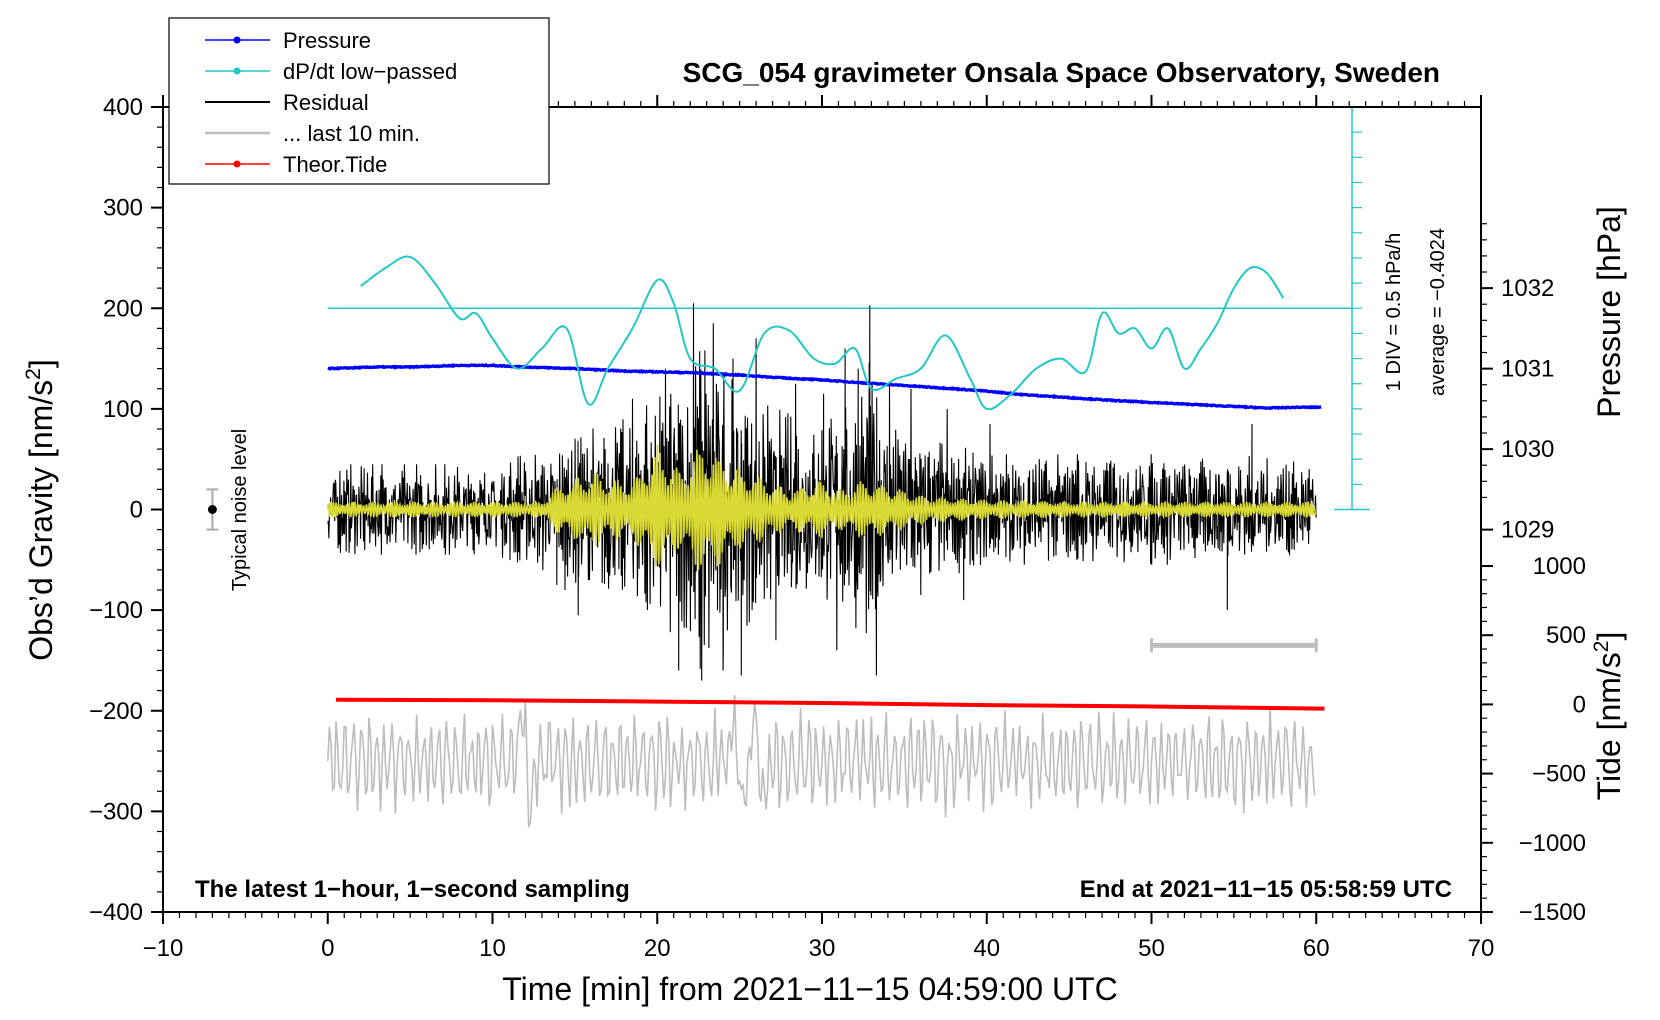  What do you see at coordinates (1609, 312) in the screenshot?
I see `pressure-axis-label: Pressure [hPa]` at bounding box center [1609, 312].